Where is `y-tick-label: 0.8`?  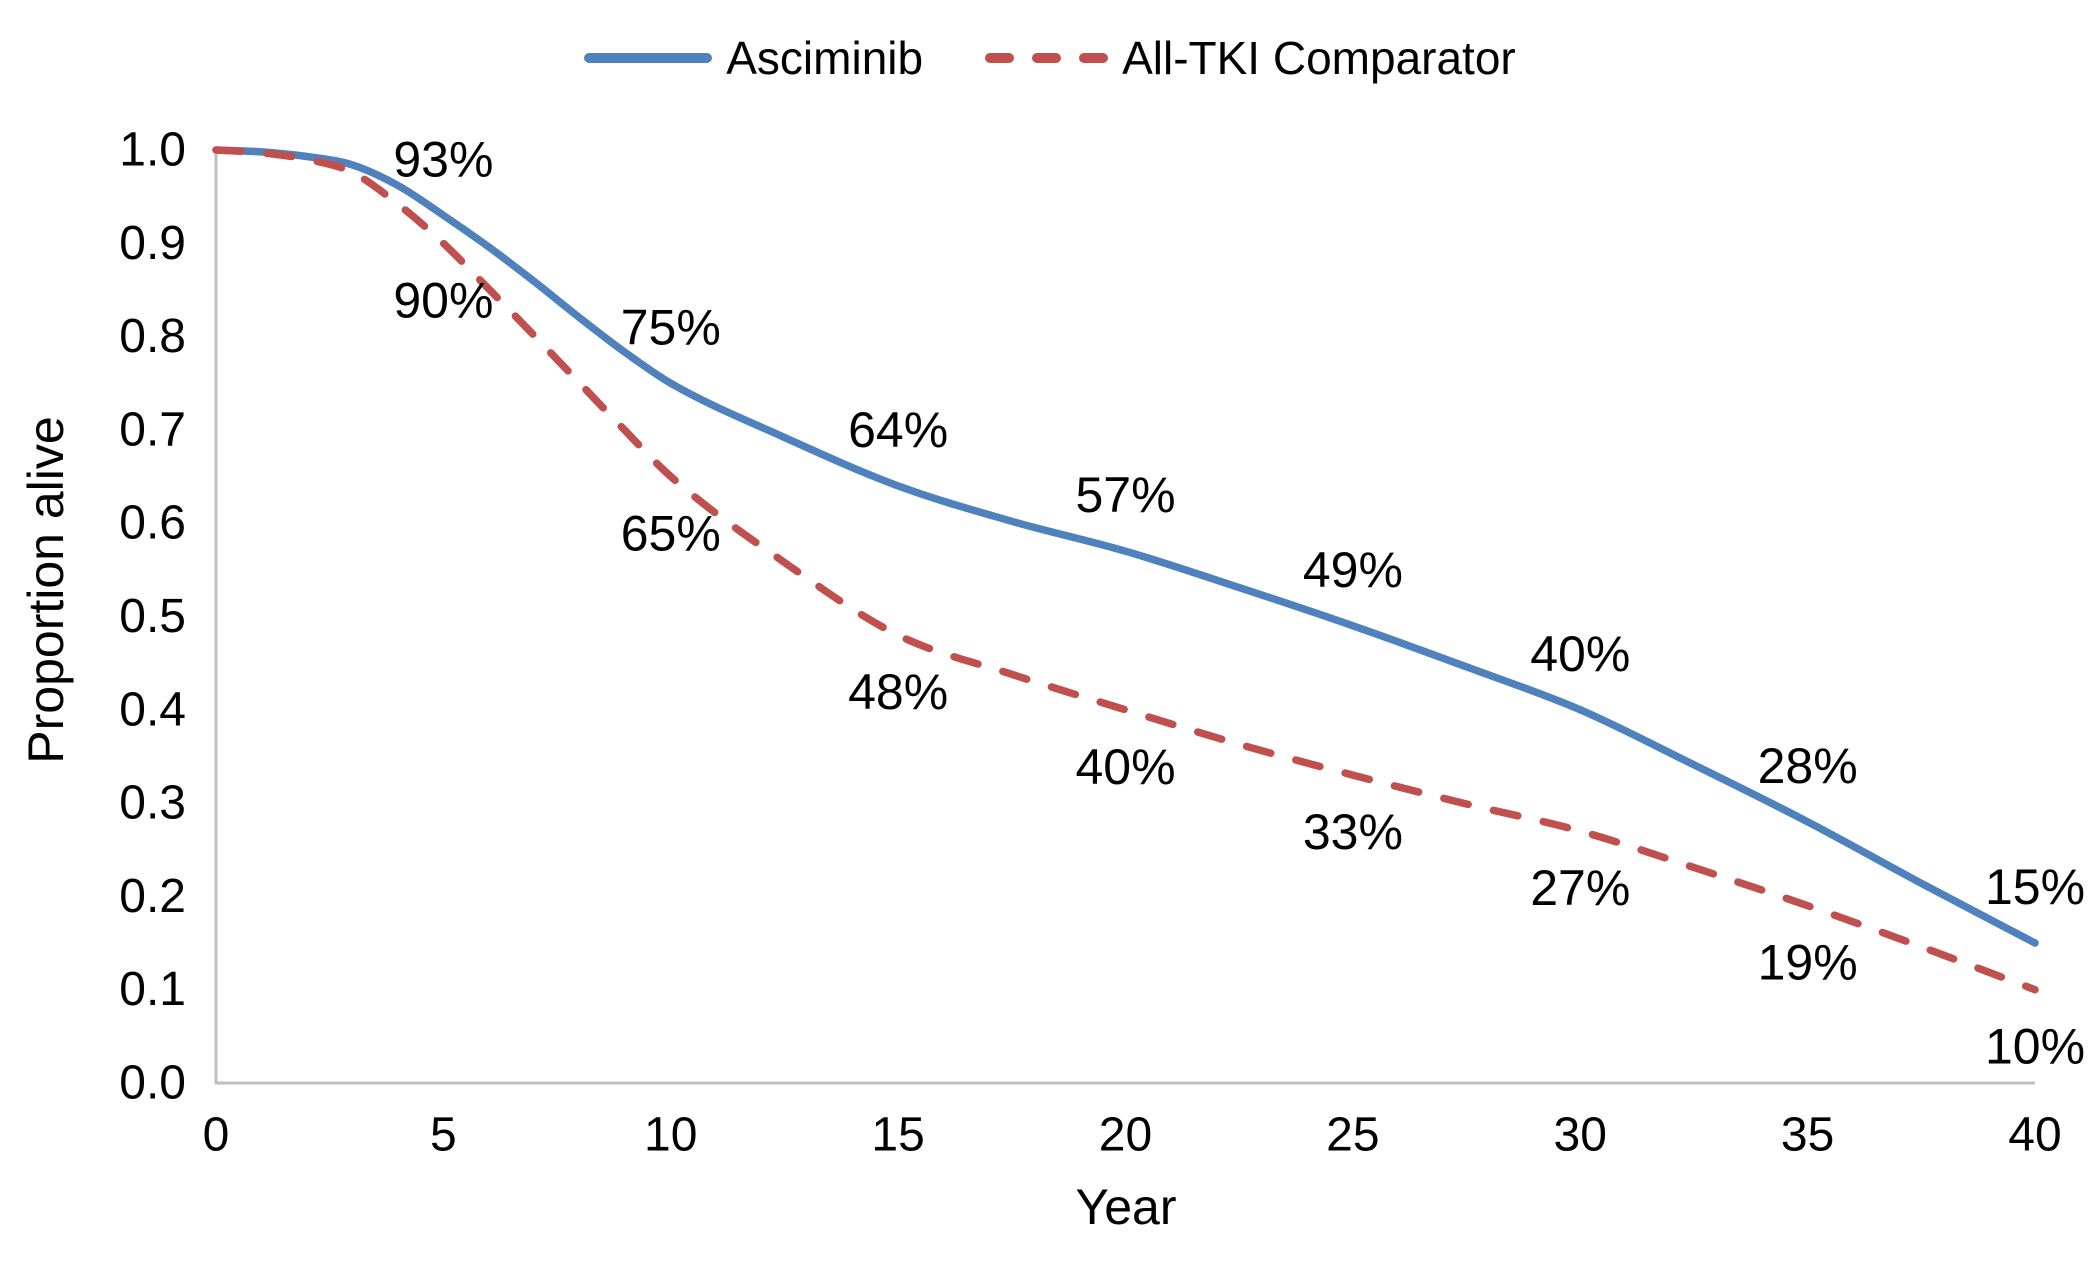
y-tick-label: 0.8 is located at coordinates (152, 336).